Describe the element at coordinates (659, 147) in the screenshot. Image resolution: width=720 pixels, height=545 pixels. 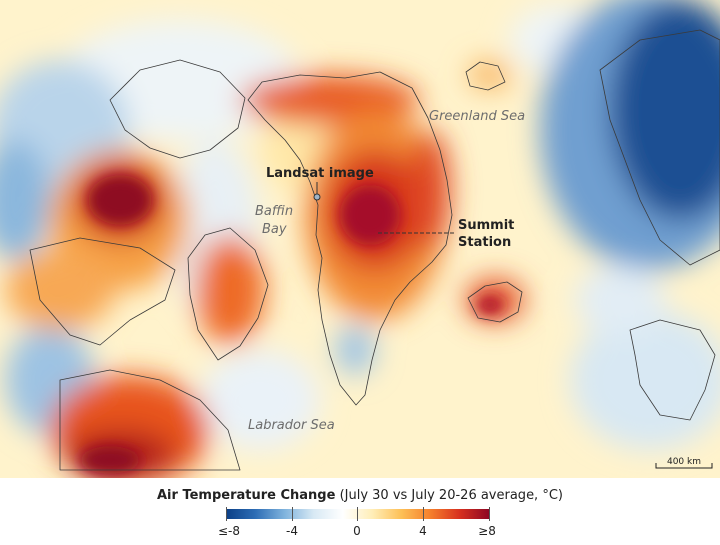
I see `scandinavia-coast` at that location.